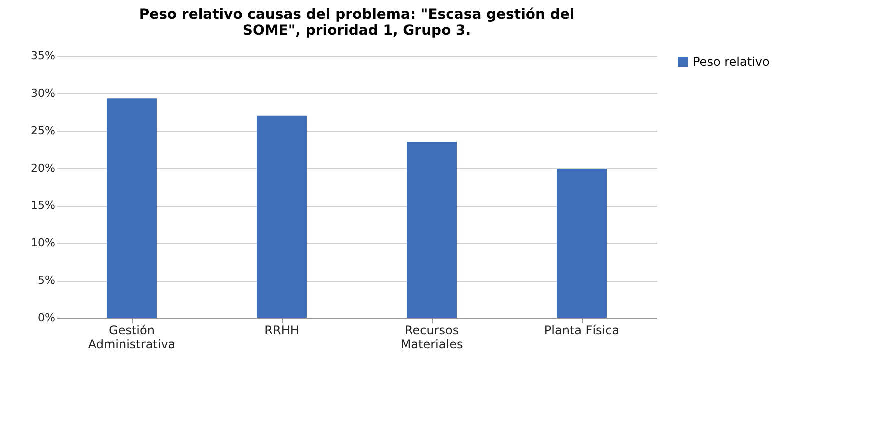  I want to click on y-tick-label: 15%, so click(43, 205).